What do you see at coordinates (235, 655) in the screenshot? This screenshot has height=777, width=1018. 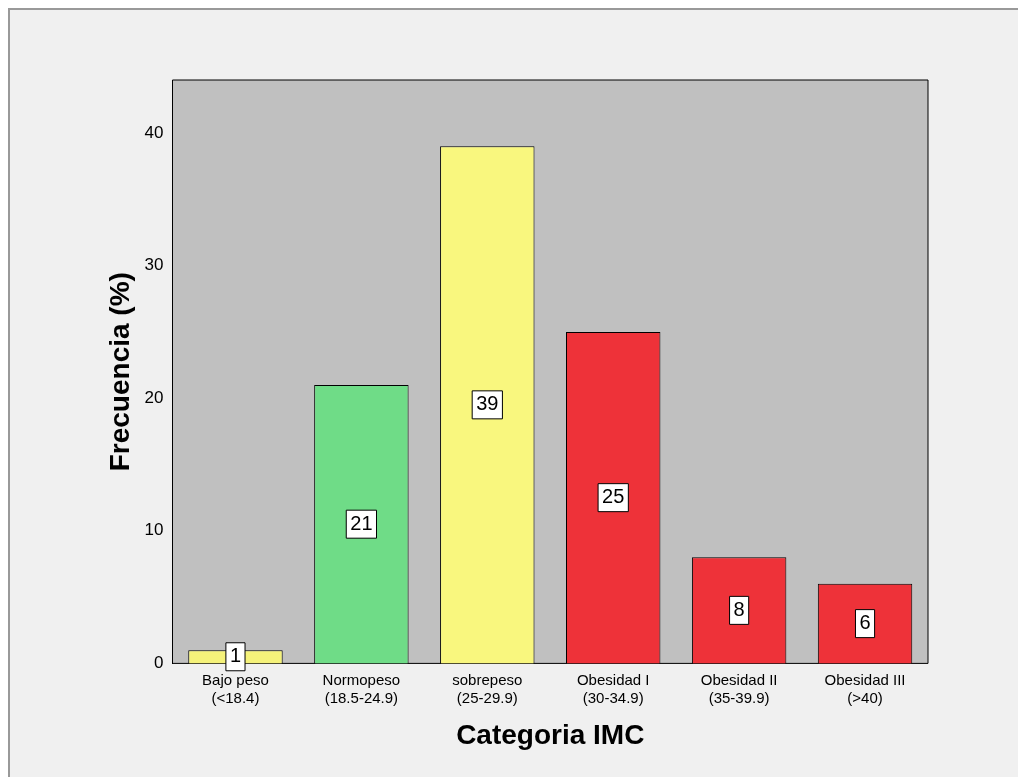 I see `data-label: 1` at bounding box center [235, 655].